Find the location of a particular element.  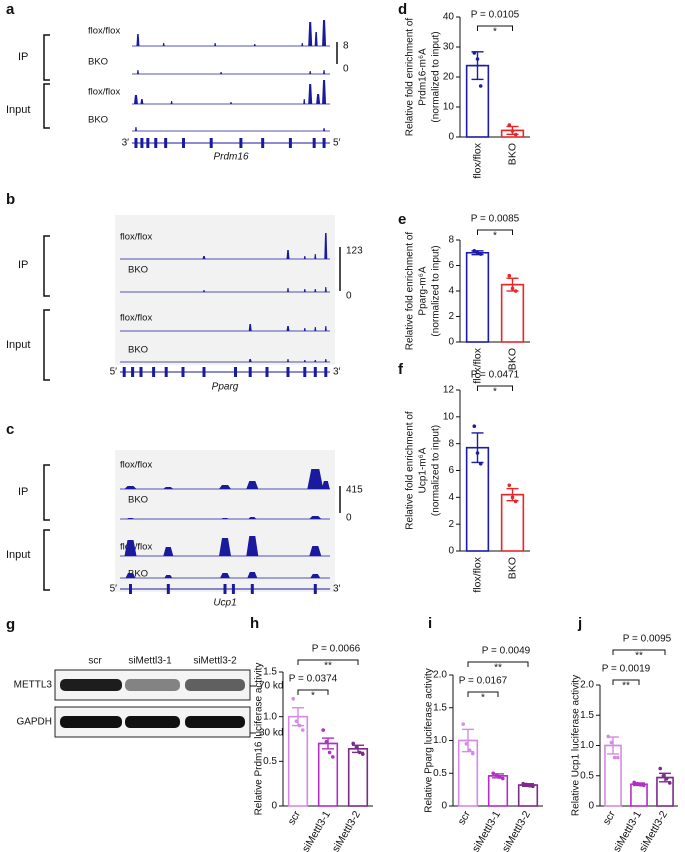

panel-letter: e is located at coordinates (402, 219).